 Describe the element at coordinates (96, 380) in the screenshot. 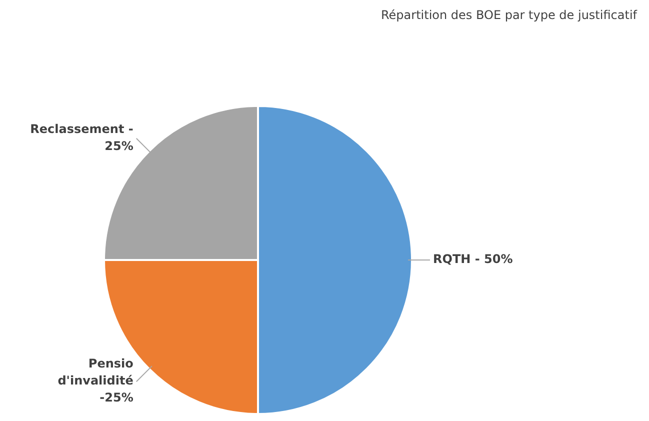

I see `slice-label: Pensio d'invalidité -25%` at that location.